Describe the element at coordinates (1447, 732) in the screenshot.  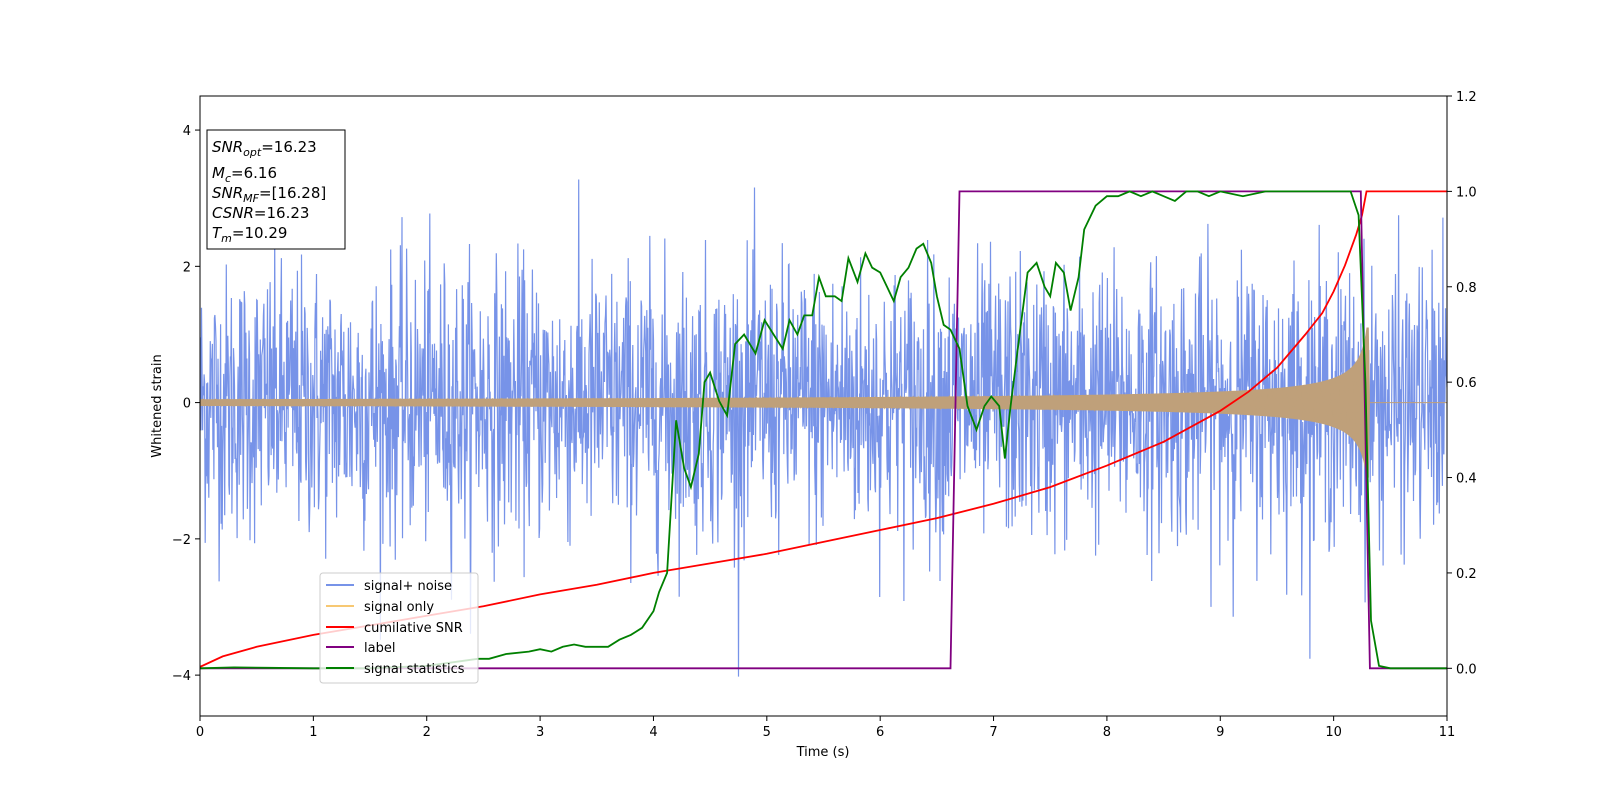
I see `x-tick-label: 11` at that location.